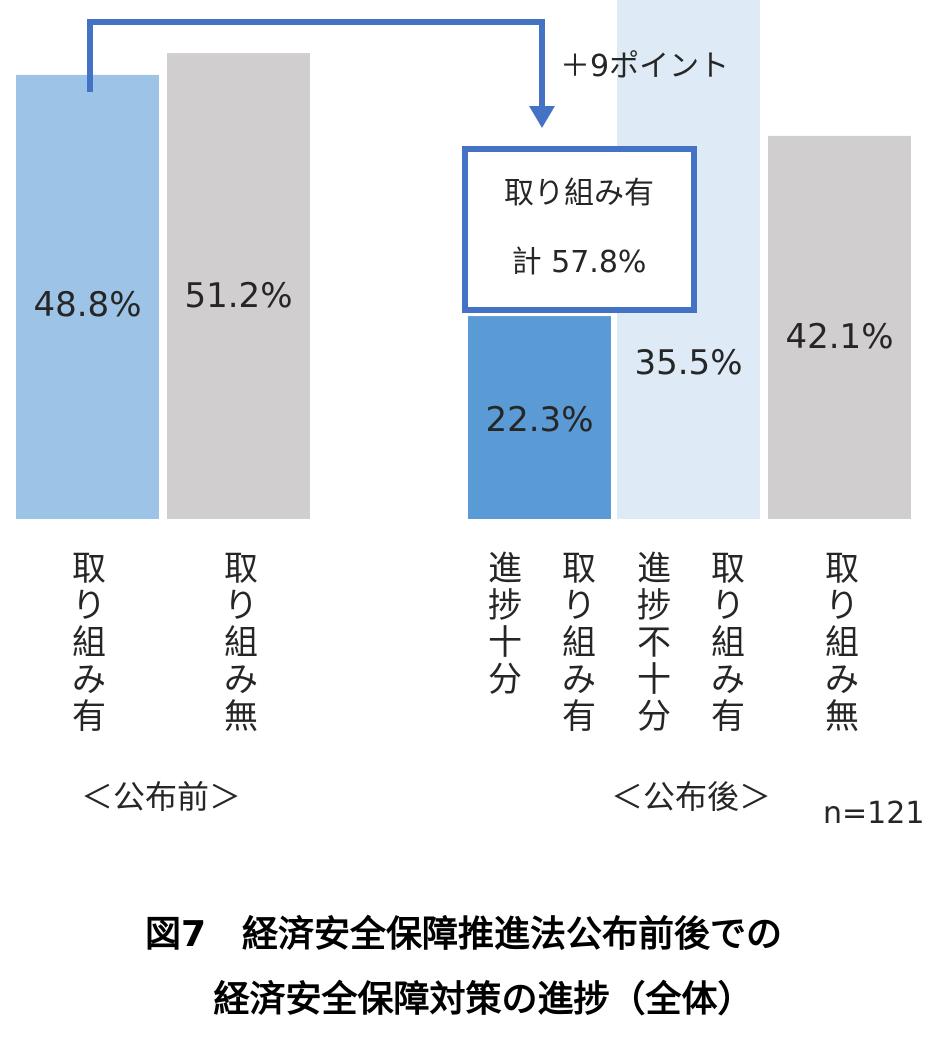  Describe the element at coordinates (842, 643) in the screenshot. I see `cat-label-after-no: 取り組み無` at that location.